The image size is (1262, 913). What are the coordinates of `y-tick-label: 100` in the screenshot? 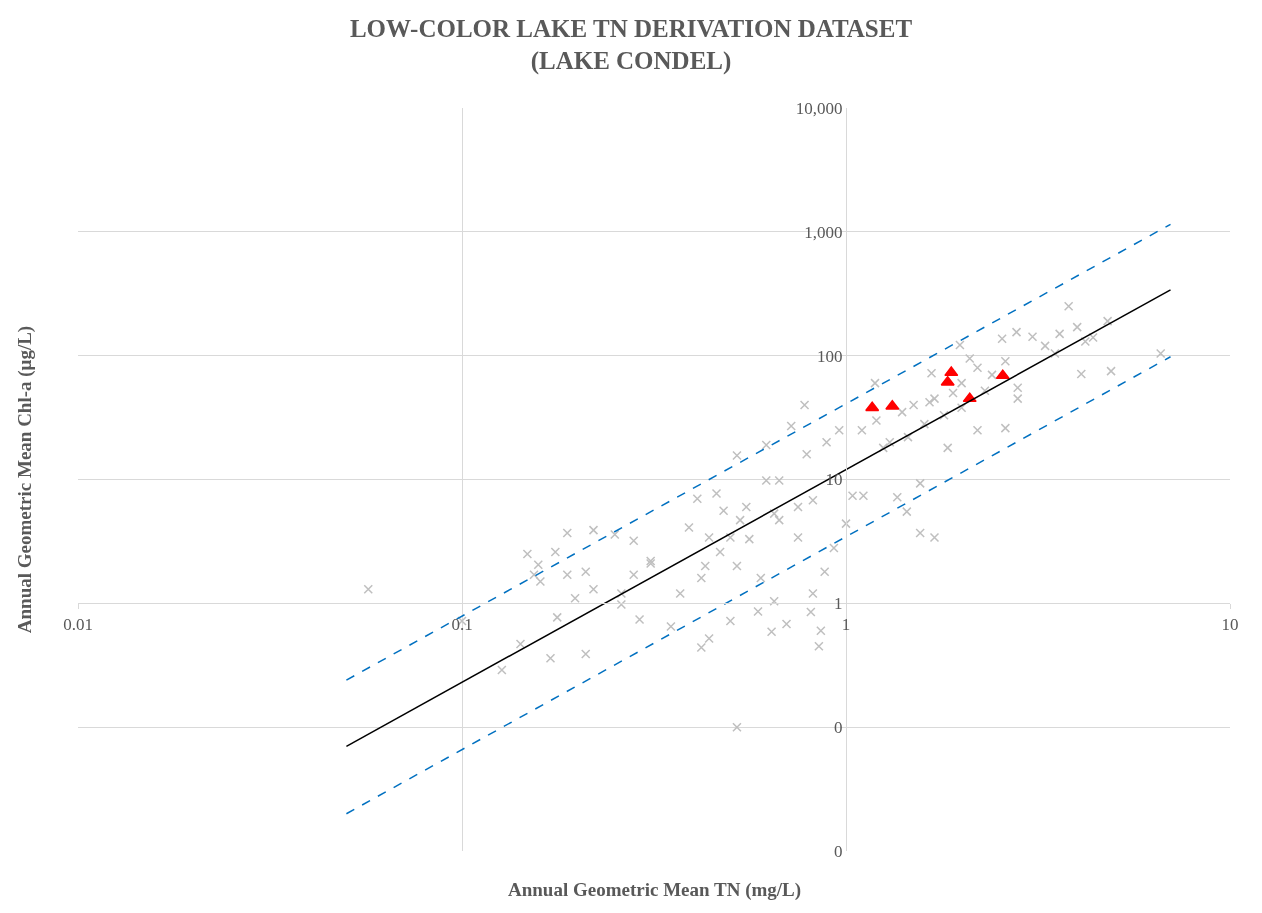 It's located at (830, 356).